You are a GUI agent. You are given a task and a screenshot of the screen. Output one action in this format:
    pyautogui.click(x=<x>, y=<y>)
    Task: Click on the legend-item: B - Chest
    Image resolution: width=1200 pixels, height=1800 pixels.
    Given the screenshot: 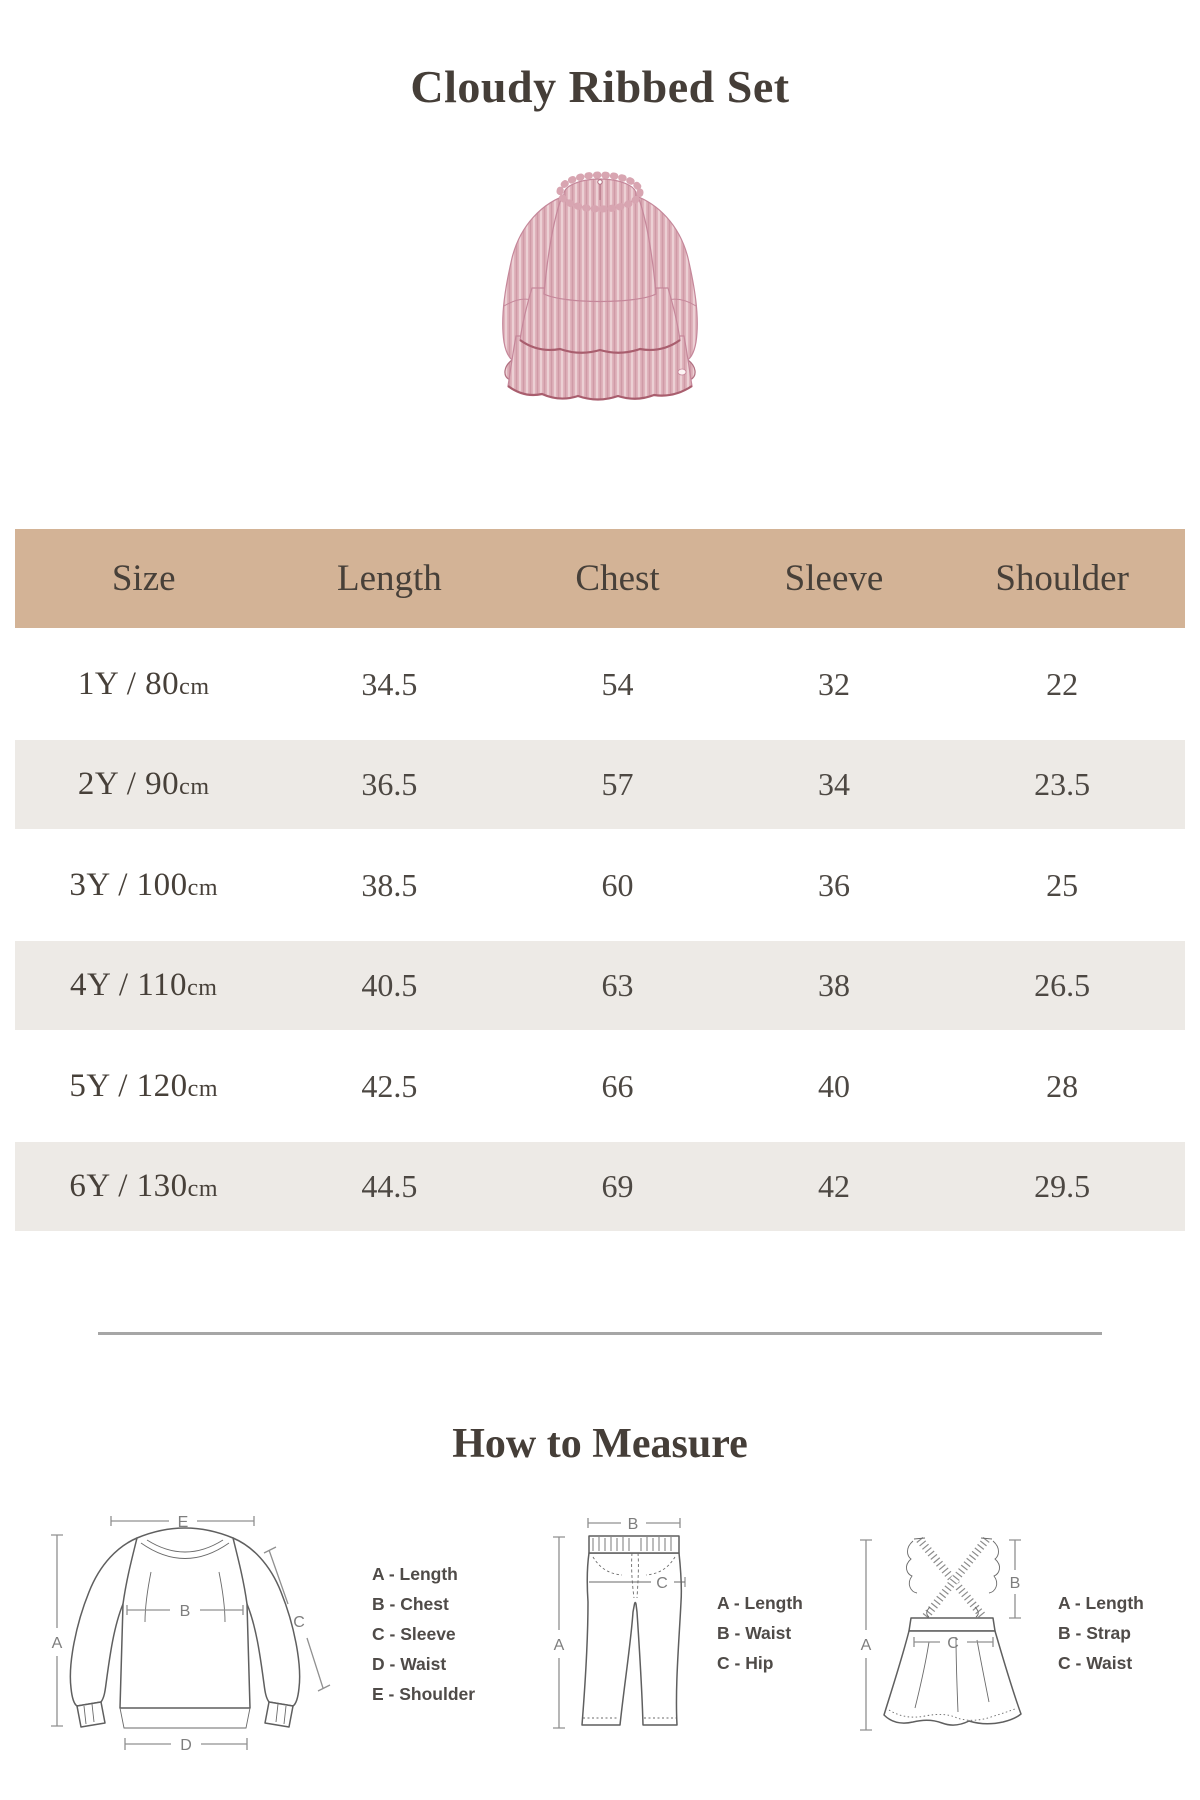 What is the action you would take?
    pyautogui.click(x=410, y=1604)
    